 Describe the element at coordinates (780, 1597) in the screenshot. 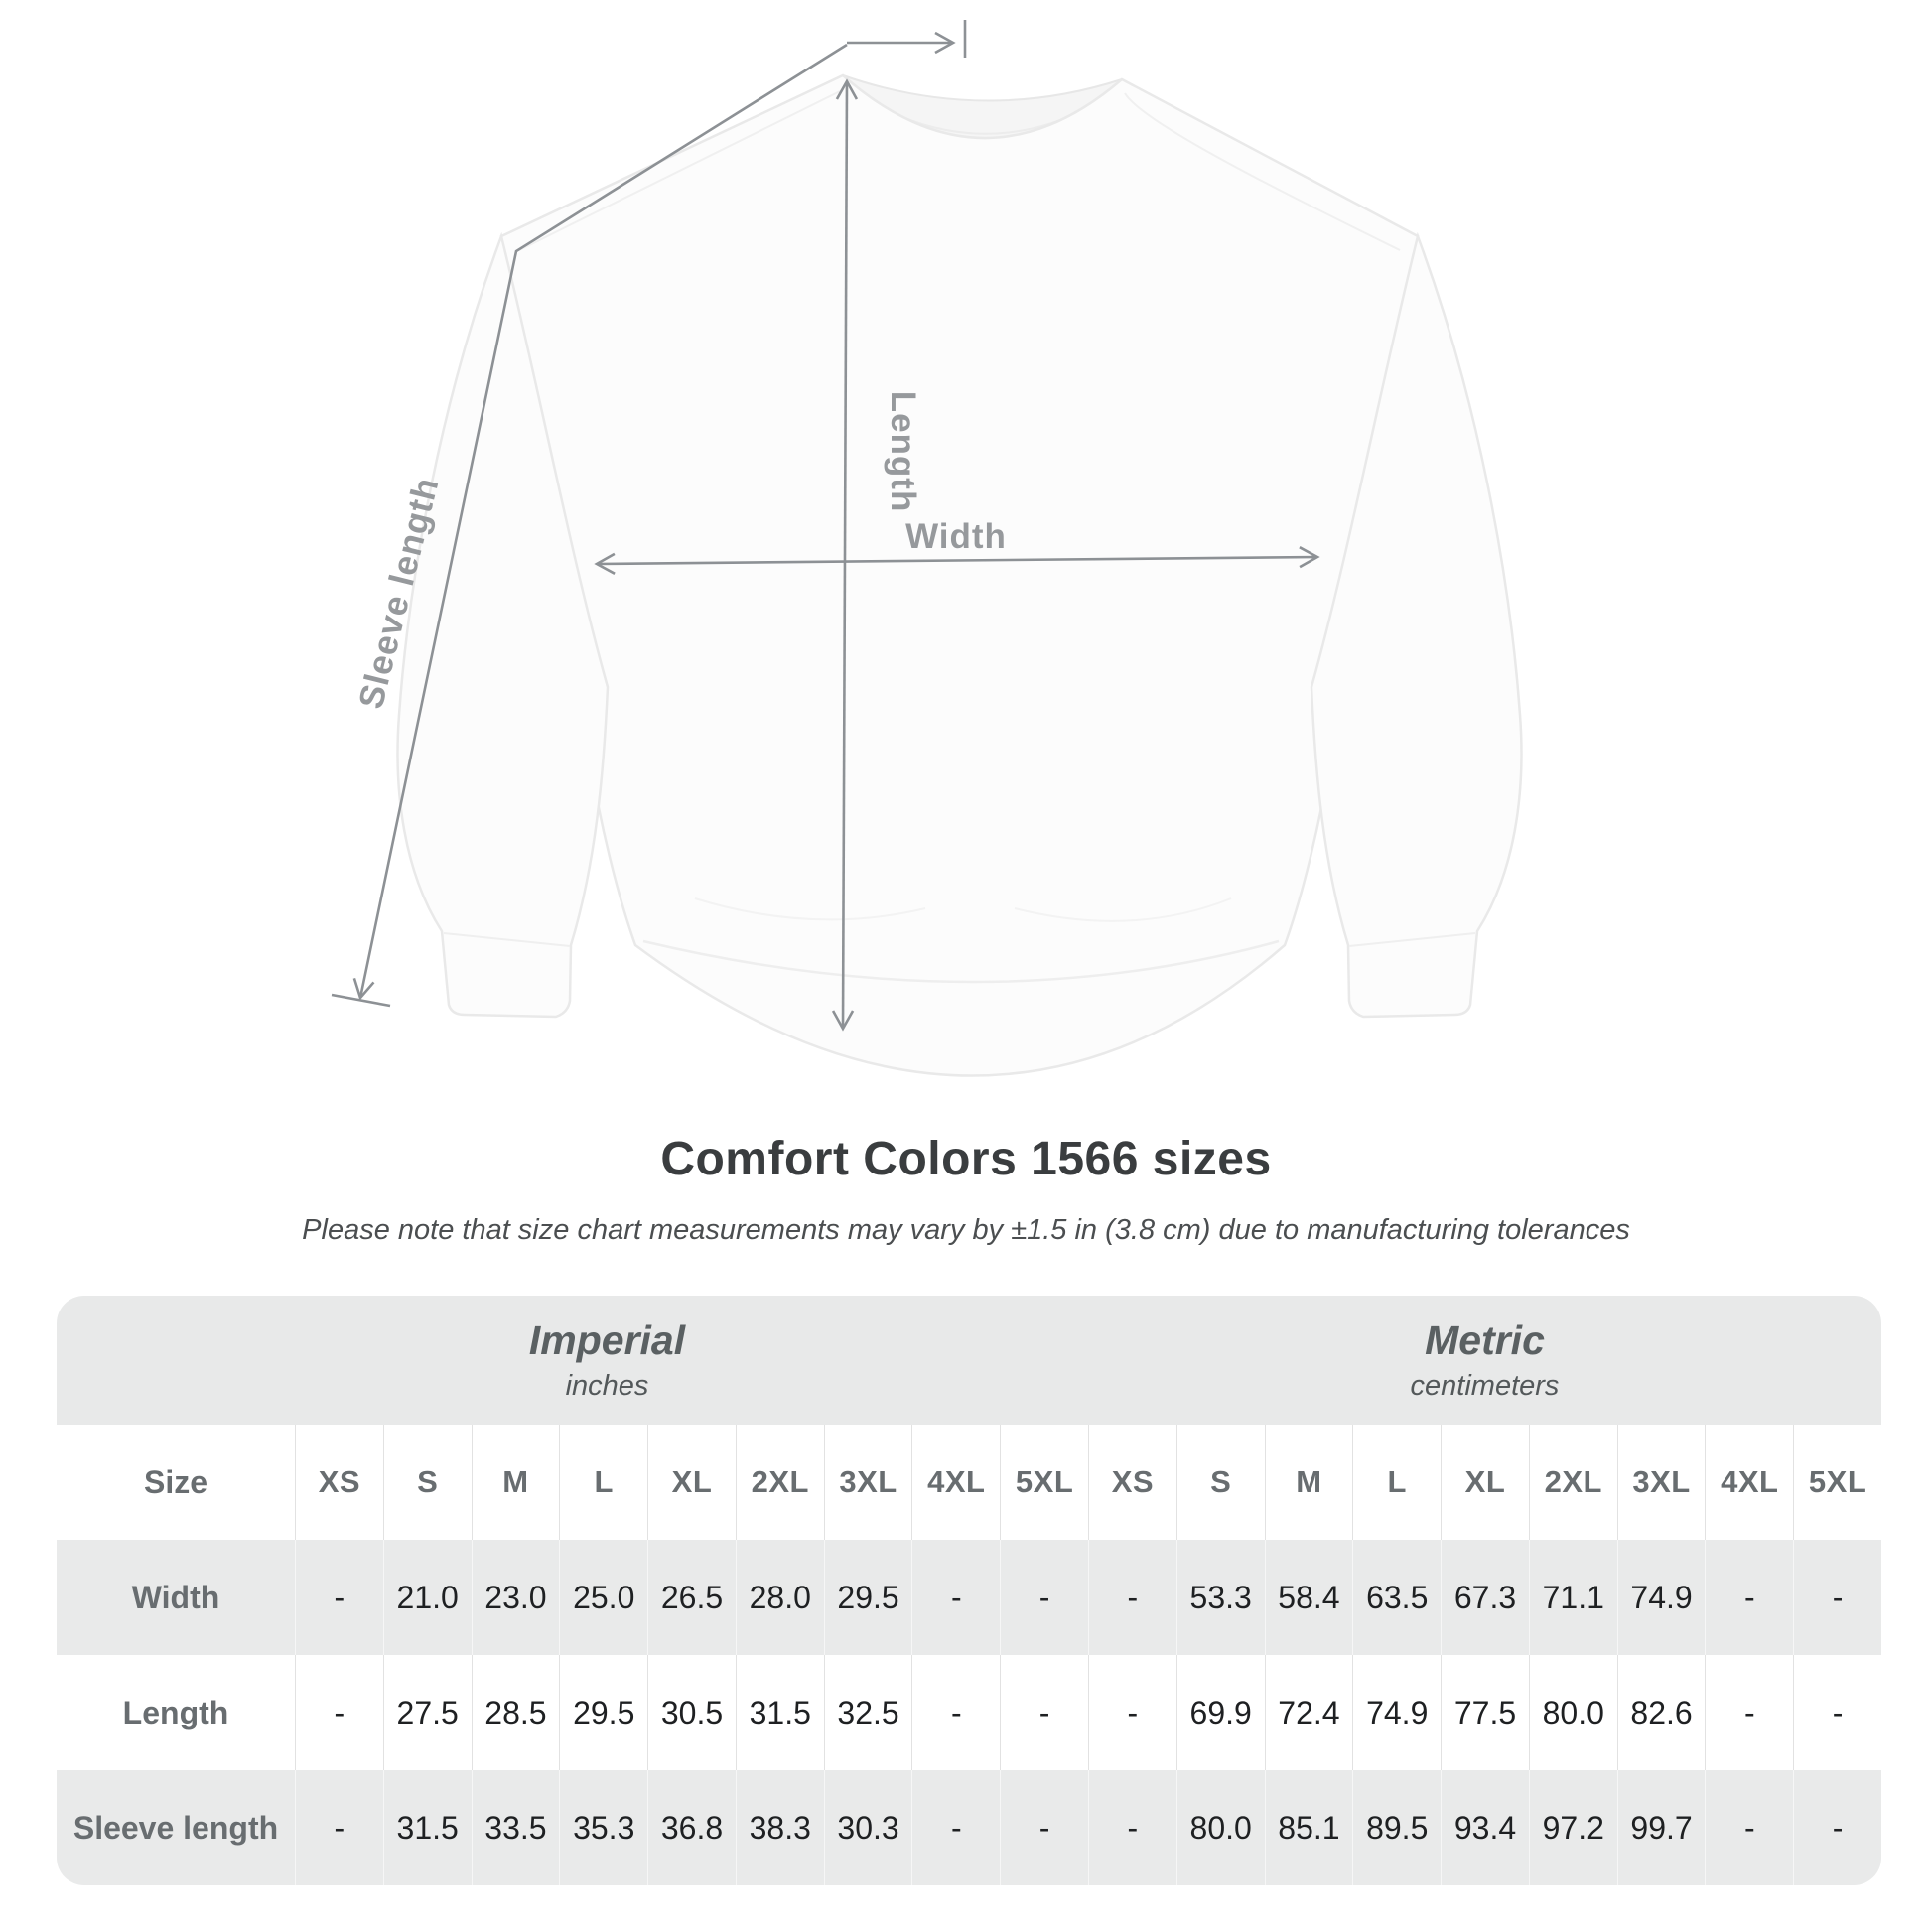

I see `measurement-cell: 28.0` at that location.